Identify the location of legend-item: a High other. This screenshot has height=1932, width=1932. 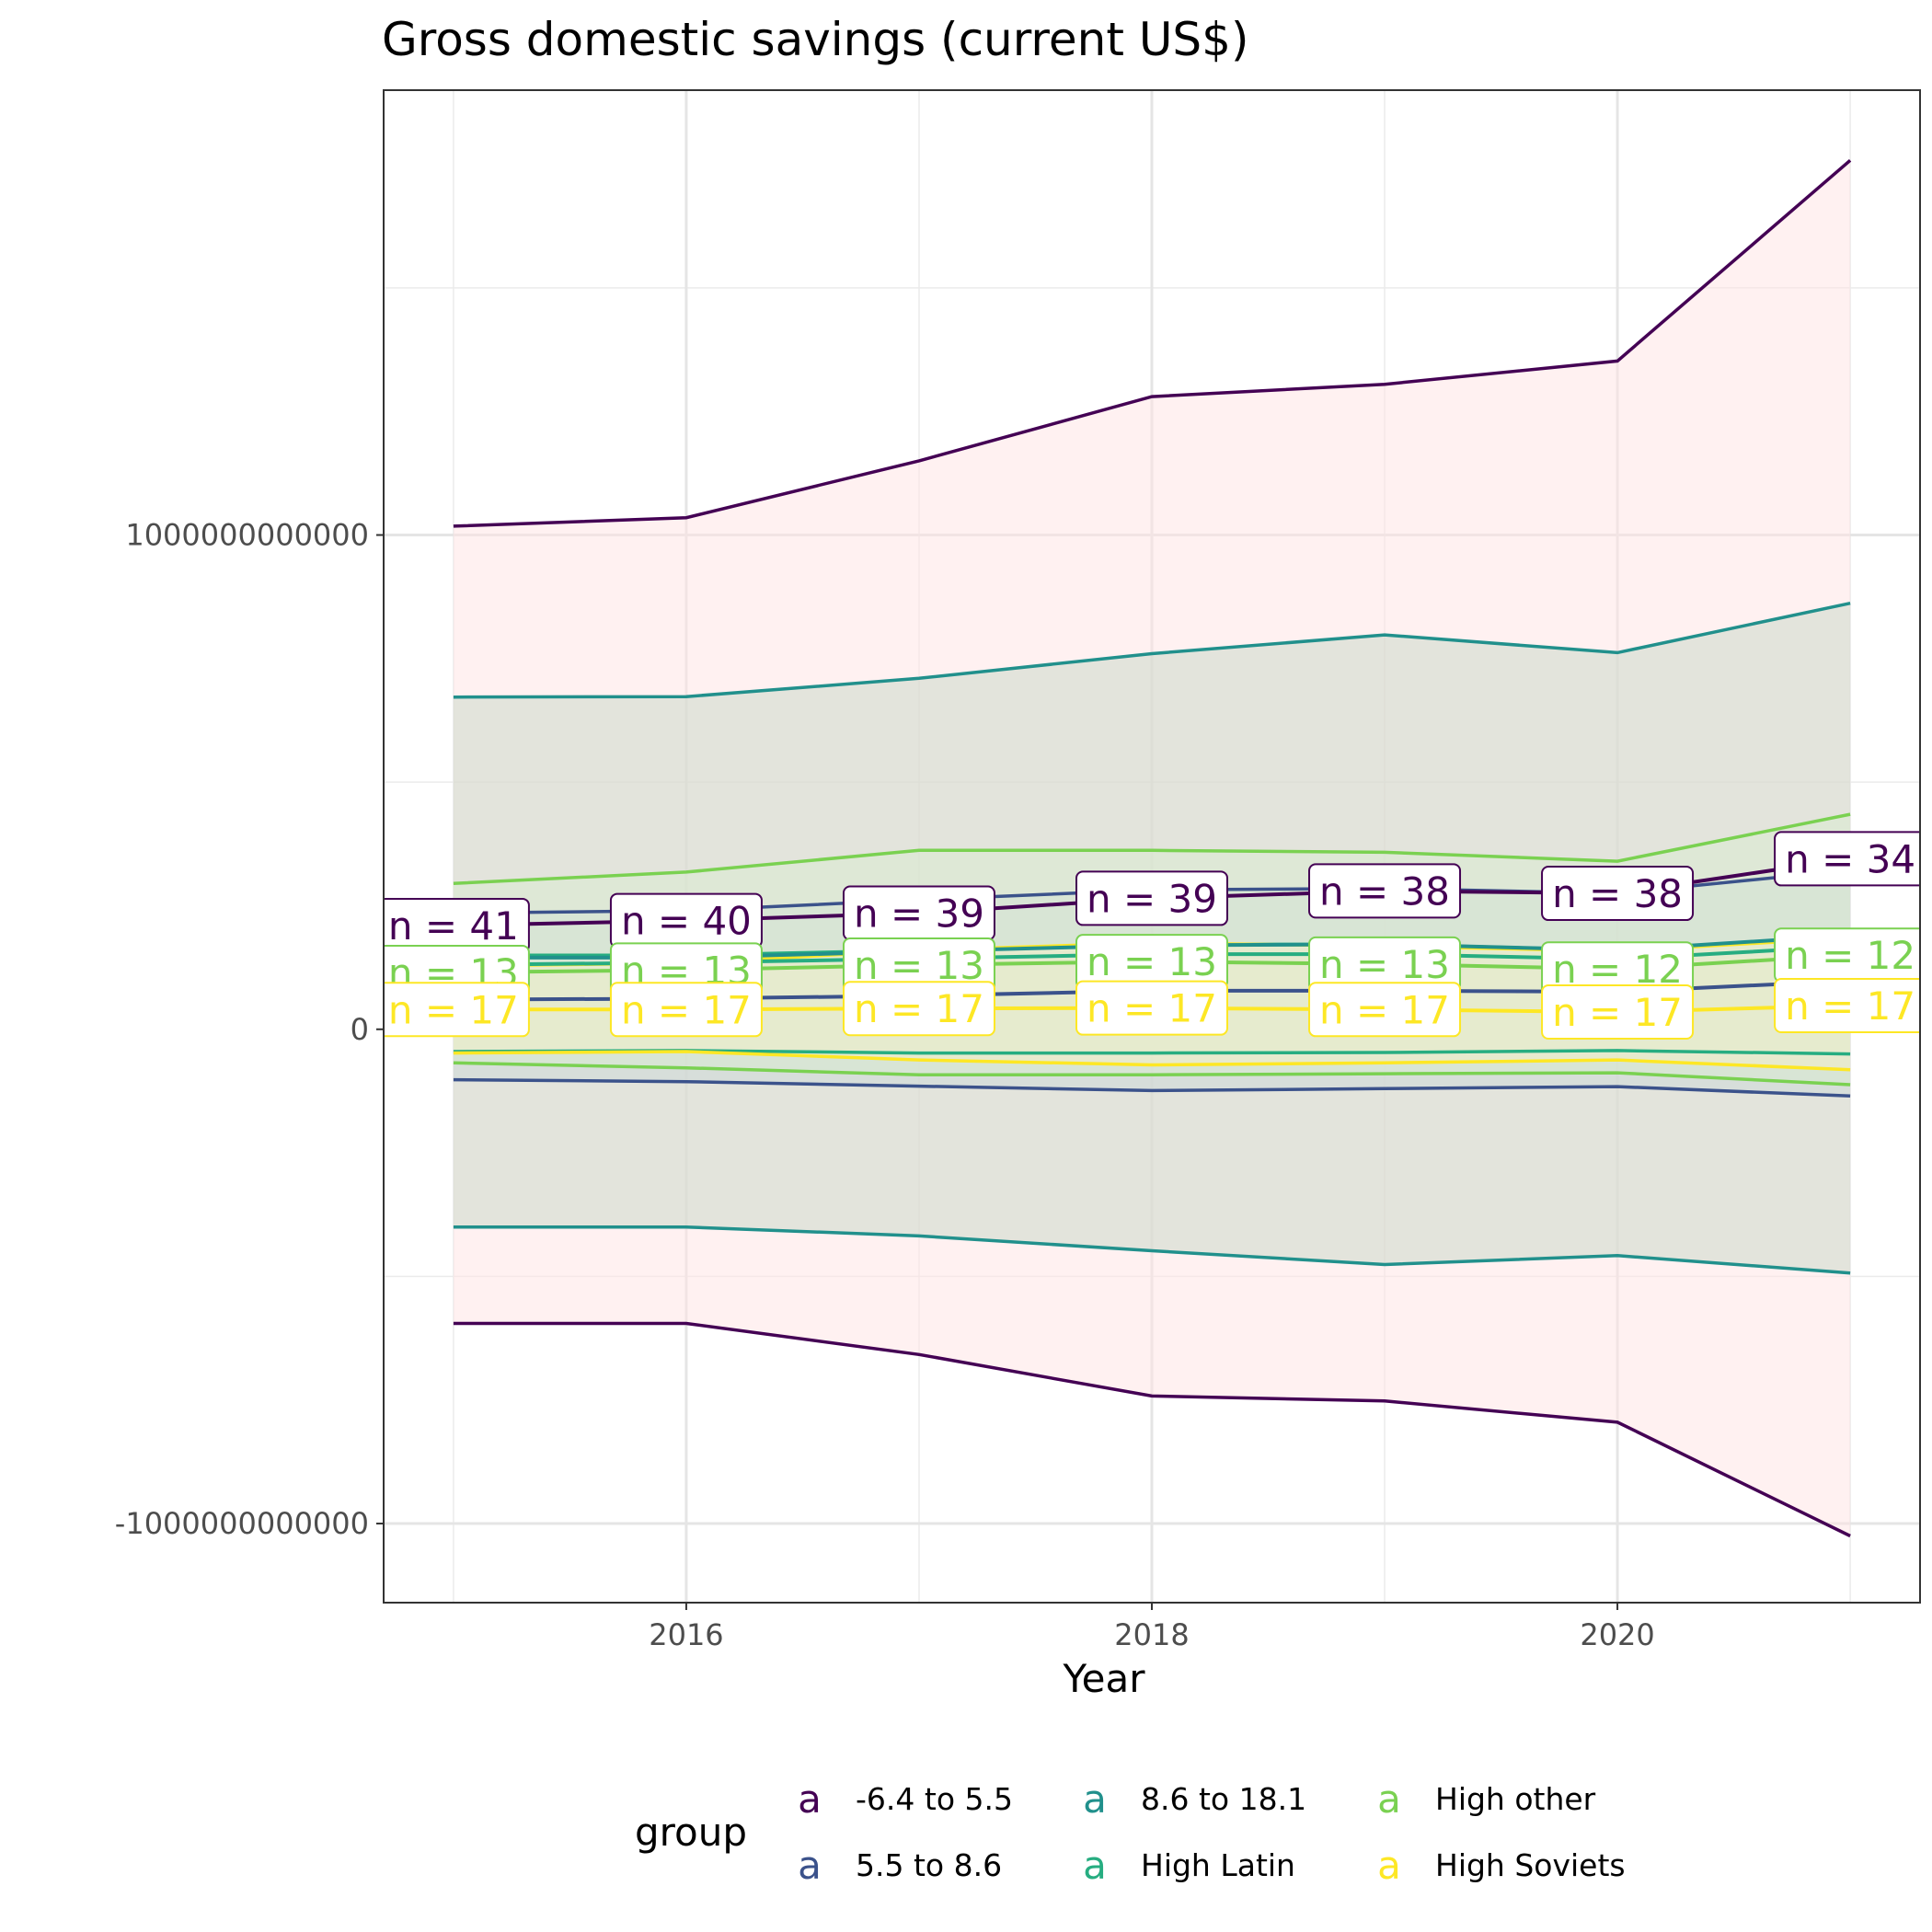
(1478, 1798).